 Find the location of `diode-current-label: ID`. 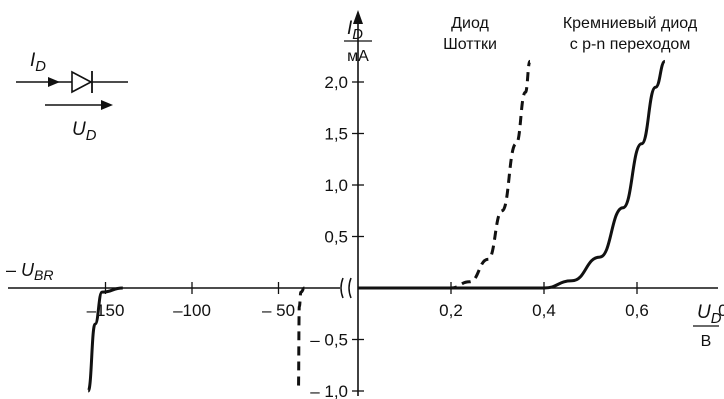

diode-current-label: ID is located at coordinates (38, 62).